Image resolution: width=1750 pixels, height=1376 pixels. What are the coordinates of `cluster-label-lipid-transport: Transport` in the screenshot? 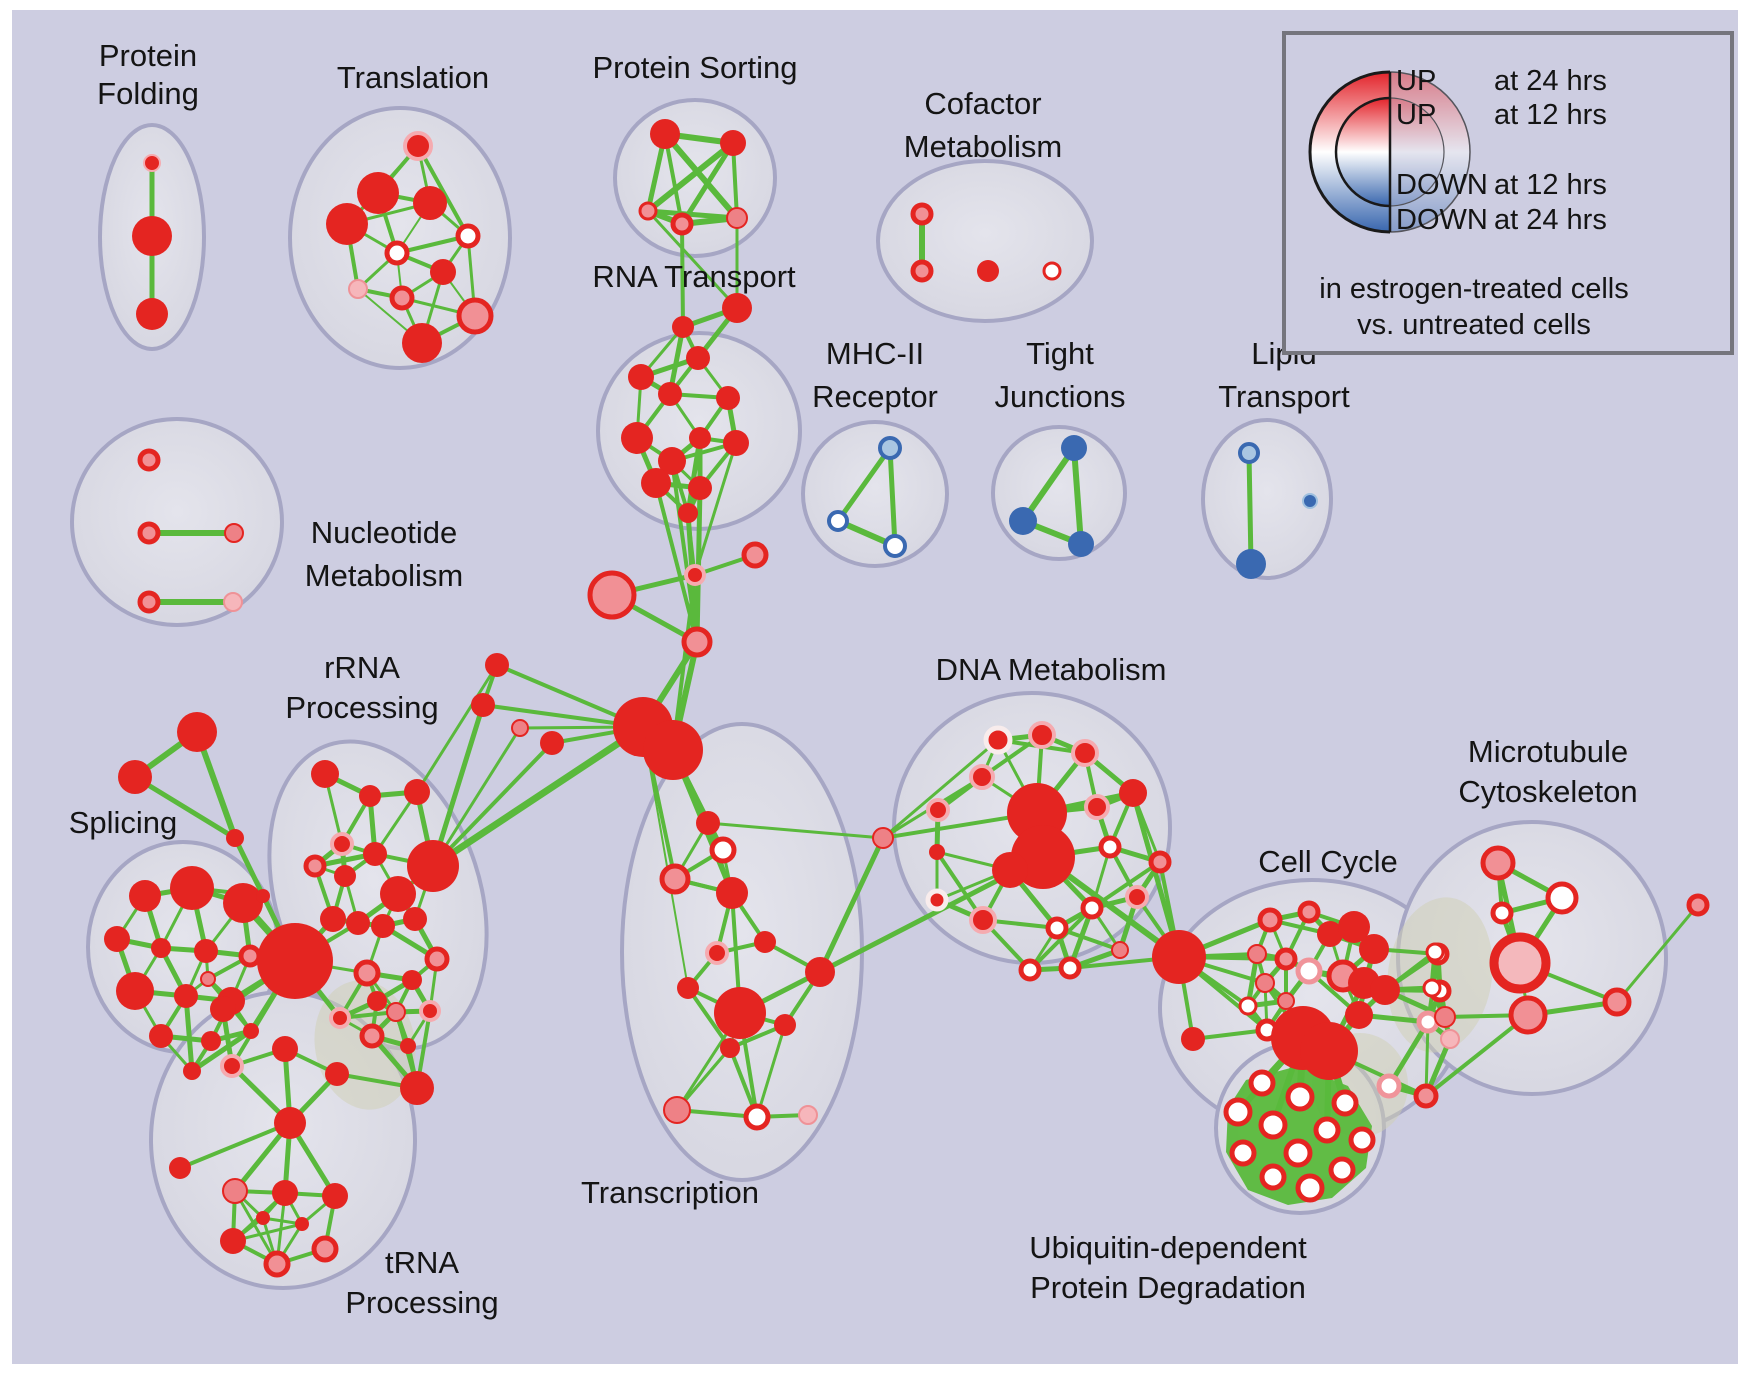 It's located at (1284, 396).